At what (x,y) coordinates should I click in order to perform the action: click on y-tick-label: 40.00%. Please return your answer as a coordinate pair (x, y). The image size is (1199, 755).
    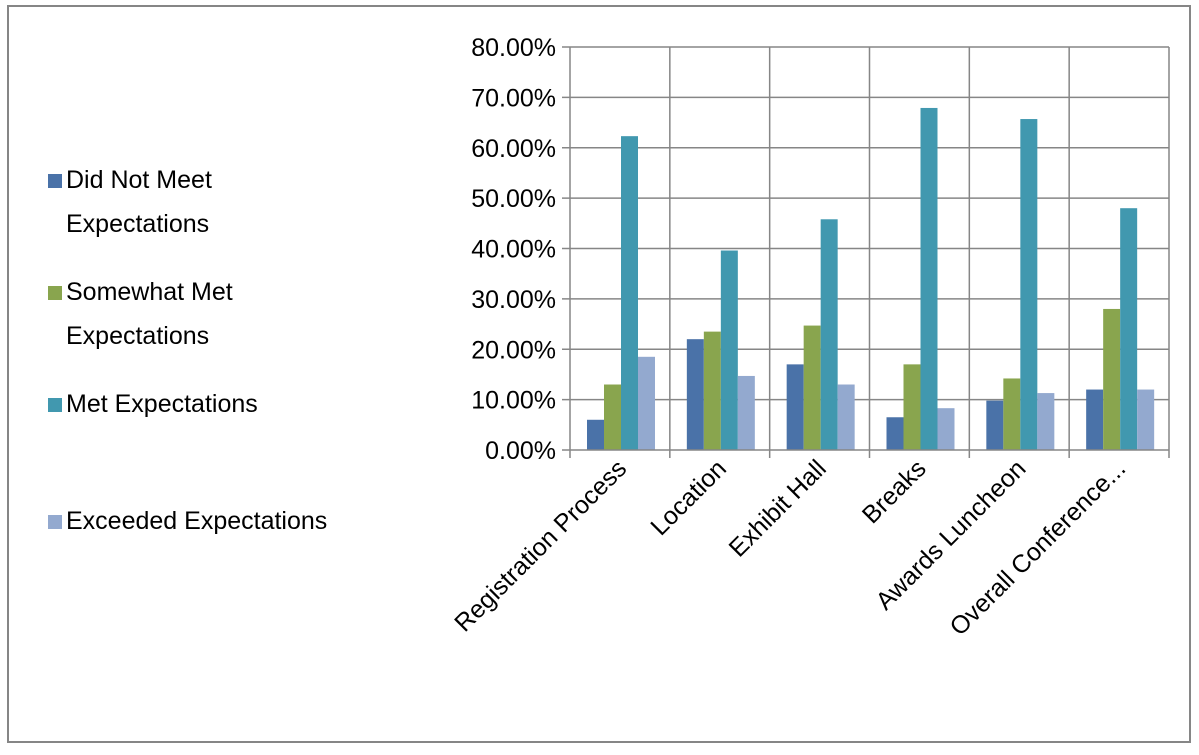
    Looking at the image, I should click on (513, 250).